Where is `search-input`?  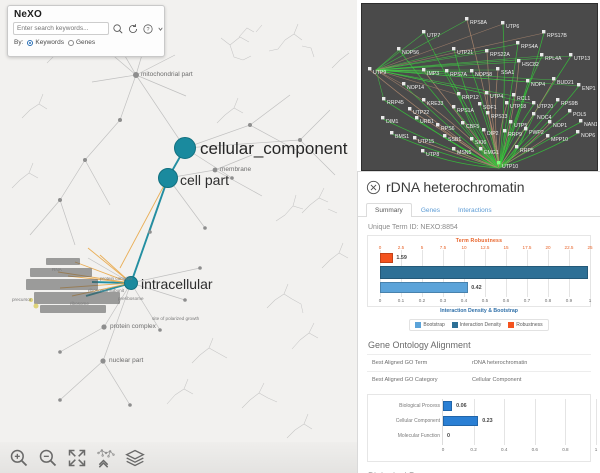
search-input is located at coordinates (61, 28).